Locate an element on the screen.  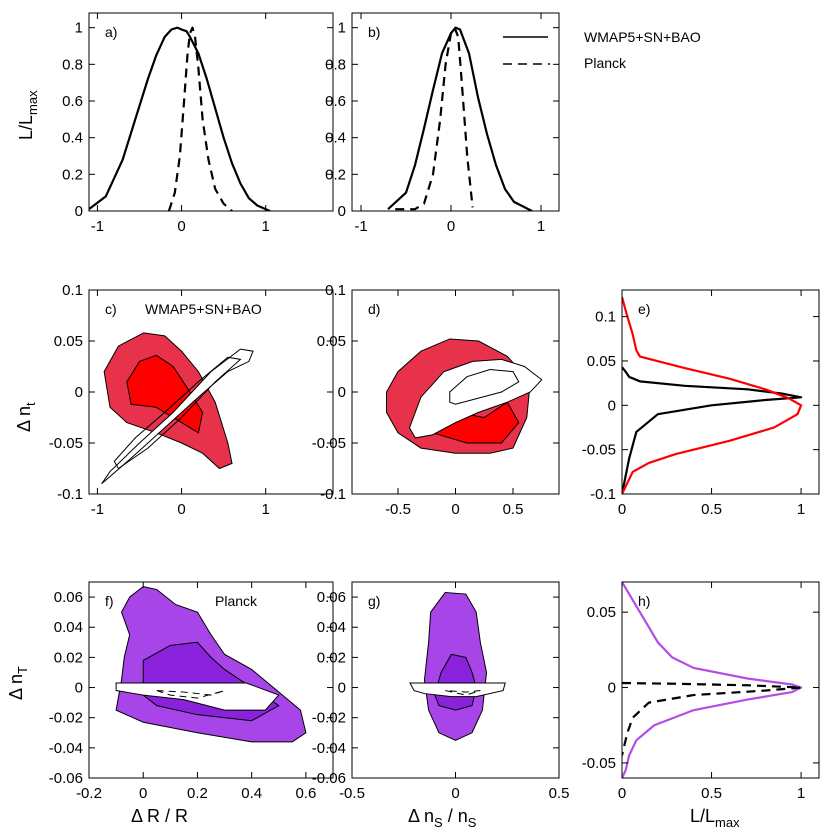
ylabel-bottom: Δ nT is located at coordinates (18, 683).